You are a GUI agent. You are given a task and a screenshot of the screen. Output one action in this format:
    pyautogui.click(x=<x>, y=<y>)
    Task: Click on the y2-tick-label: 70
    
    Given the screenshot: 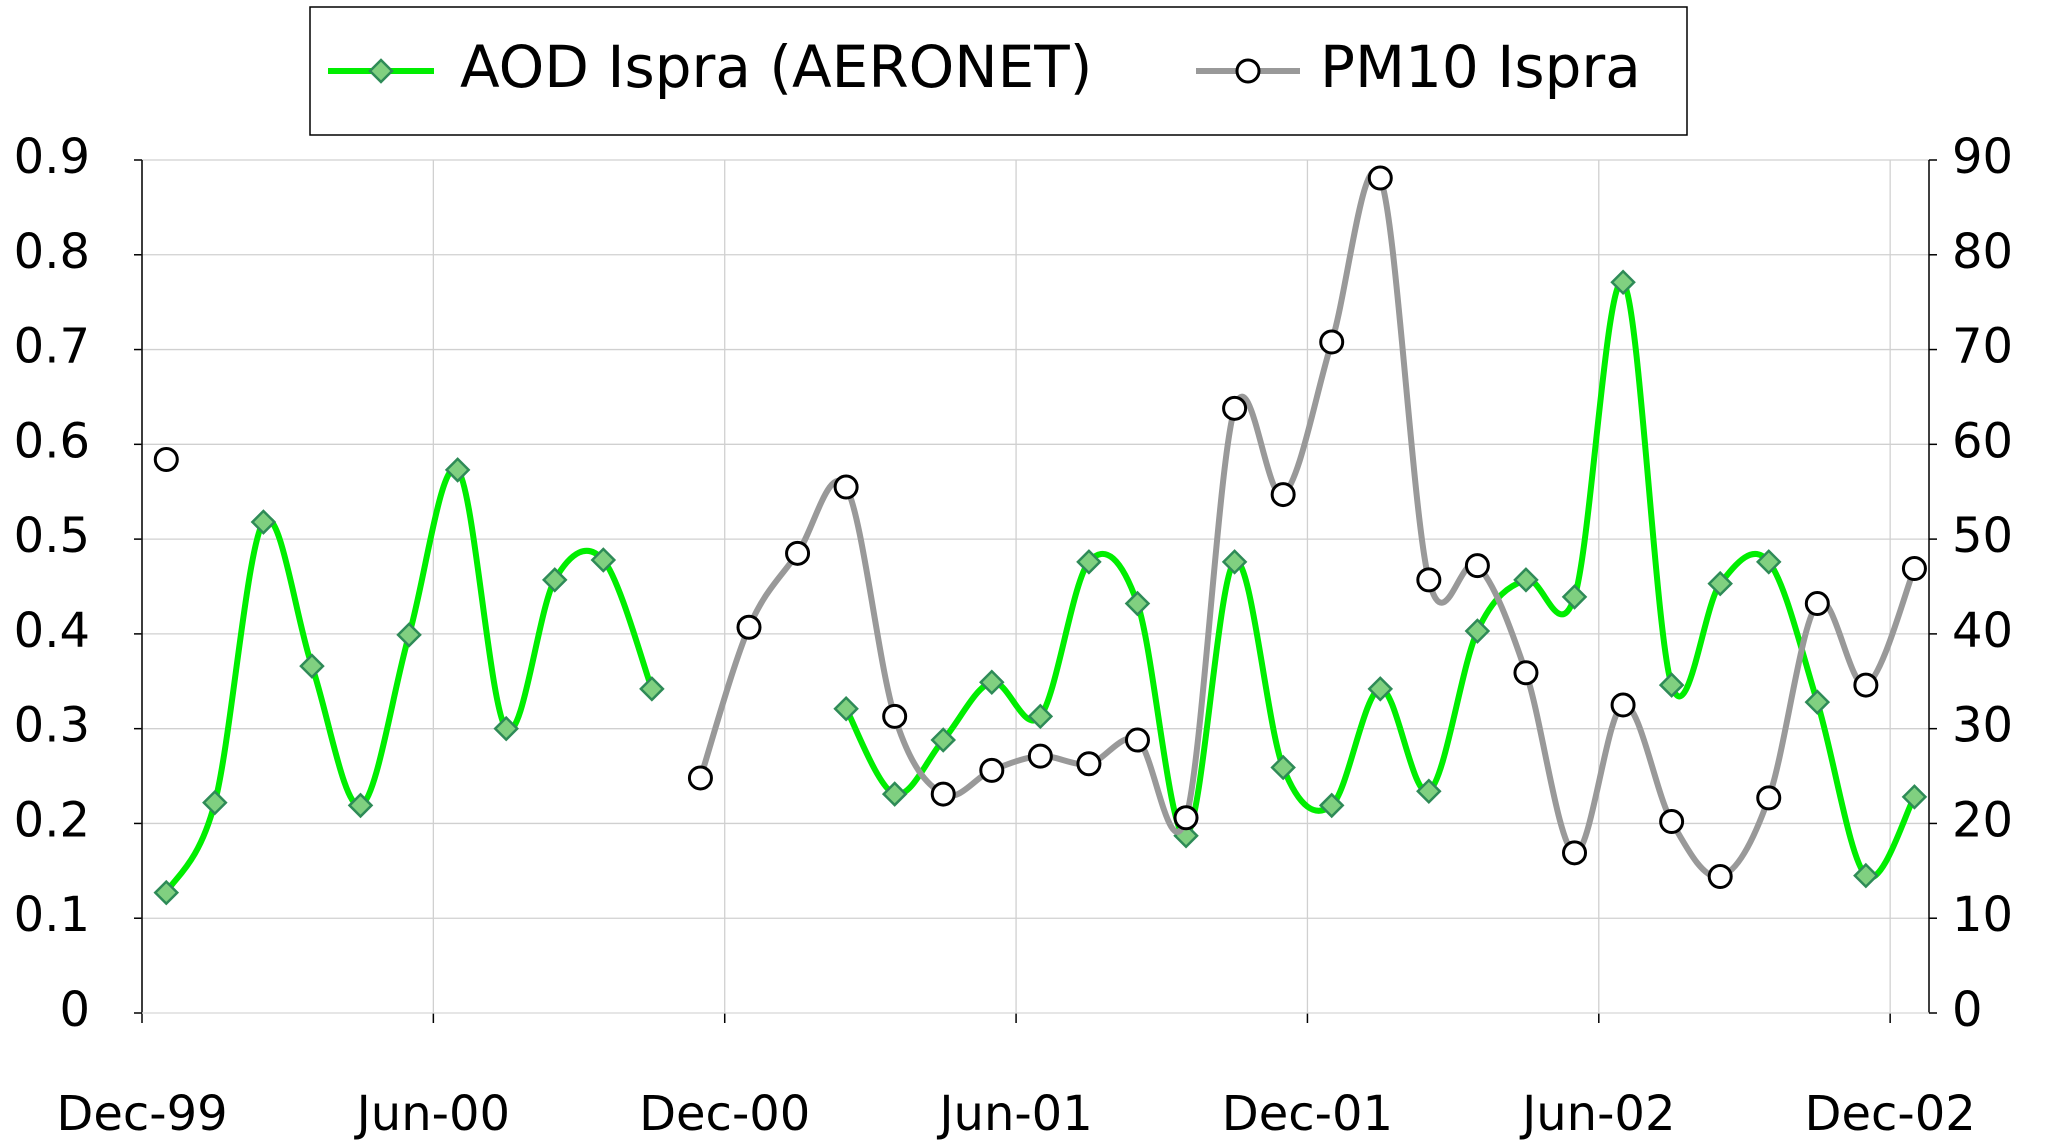 What is the action you would take?
    pyautogui.click(x=1982, y=347)
    